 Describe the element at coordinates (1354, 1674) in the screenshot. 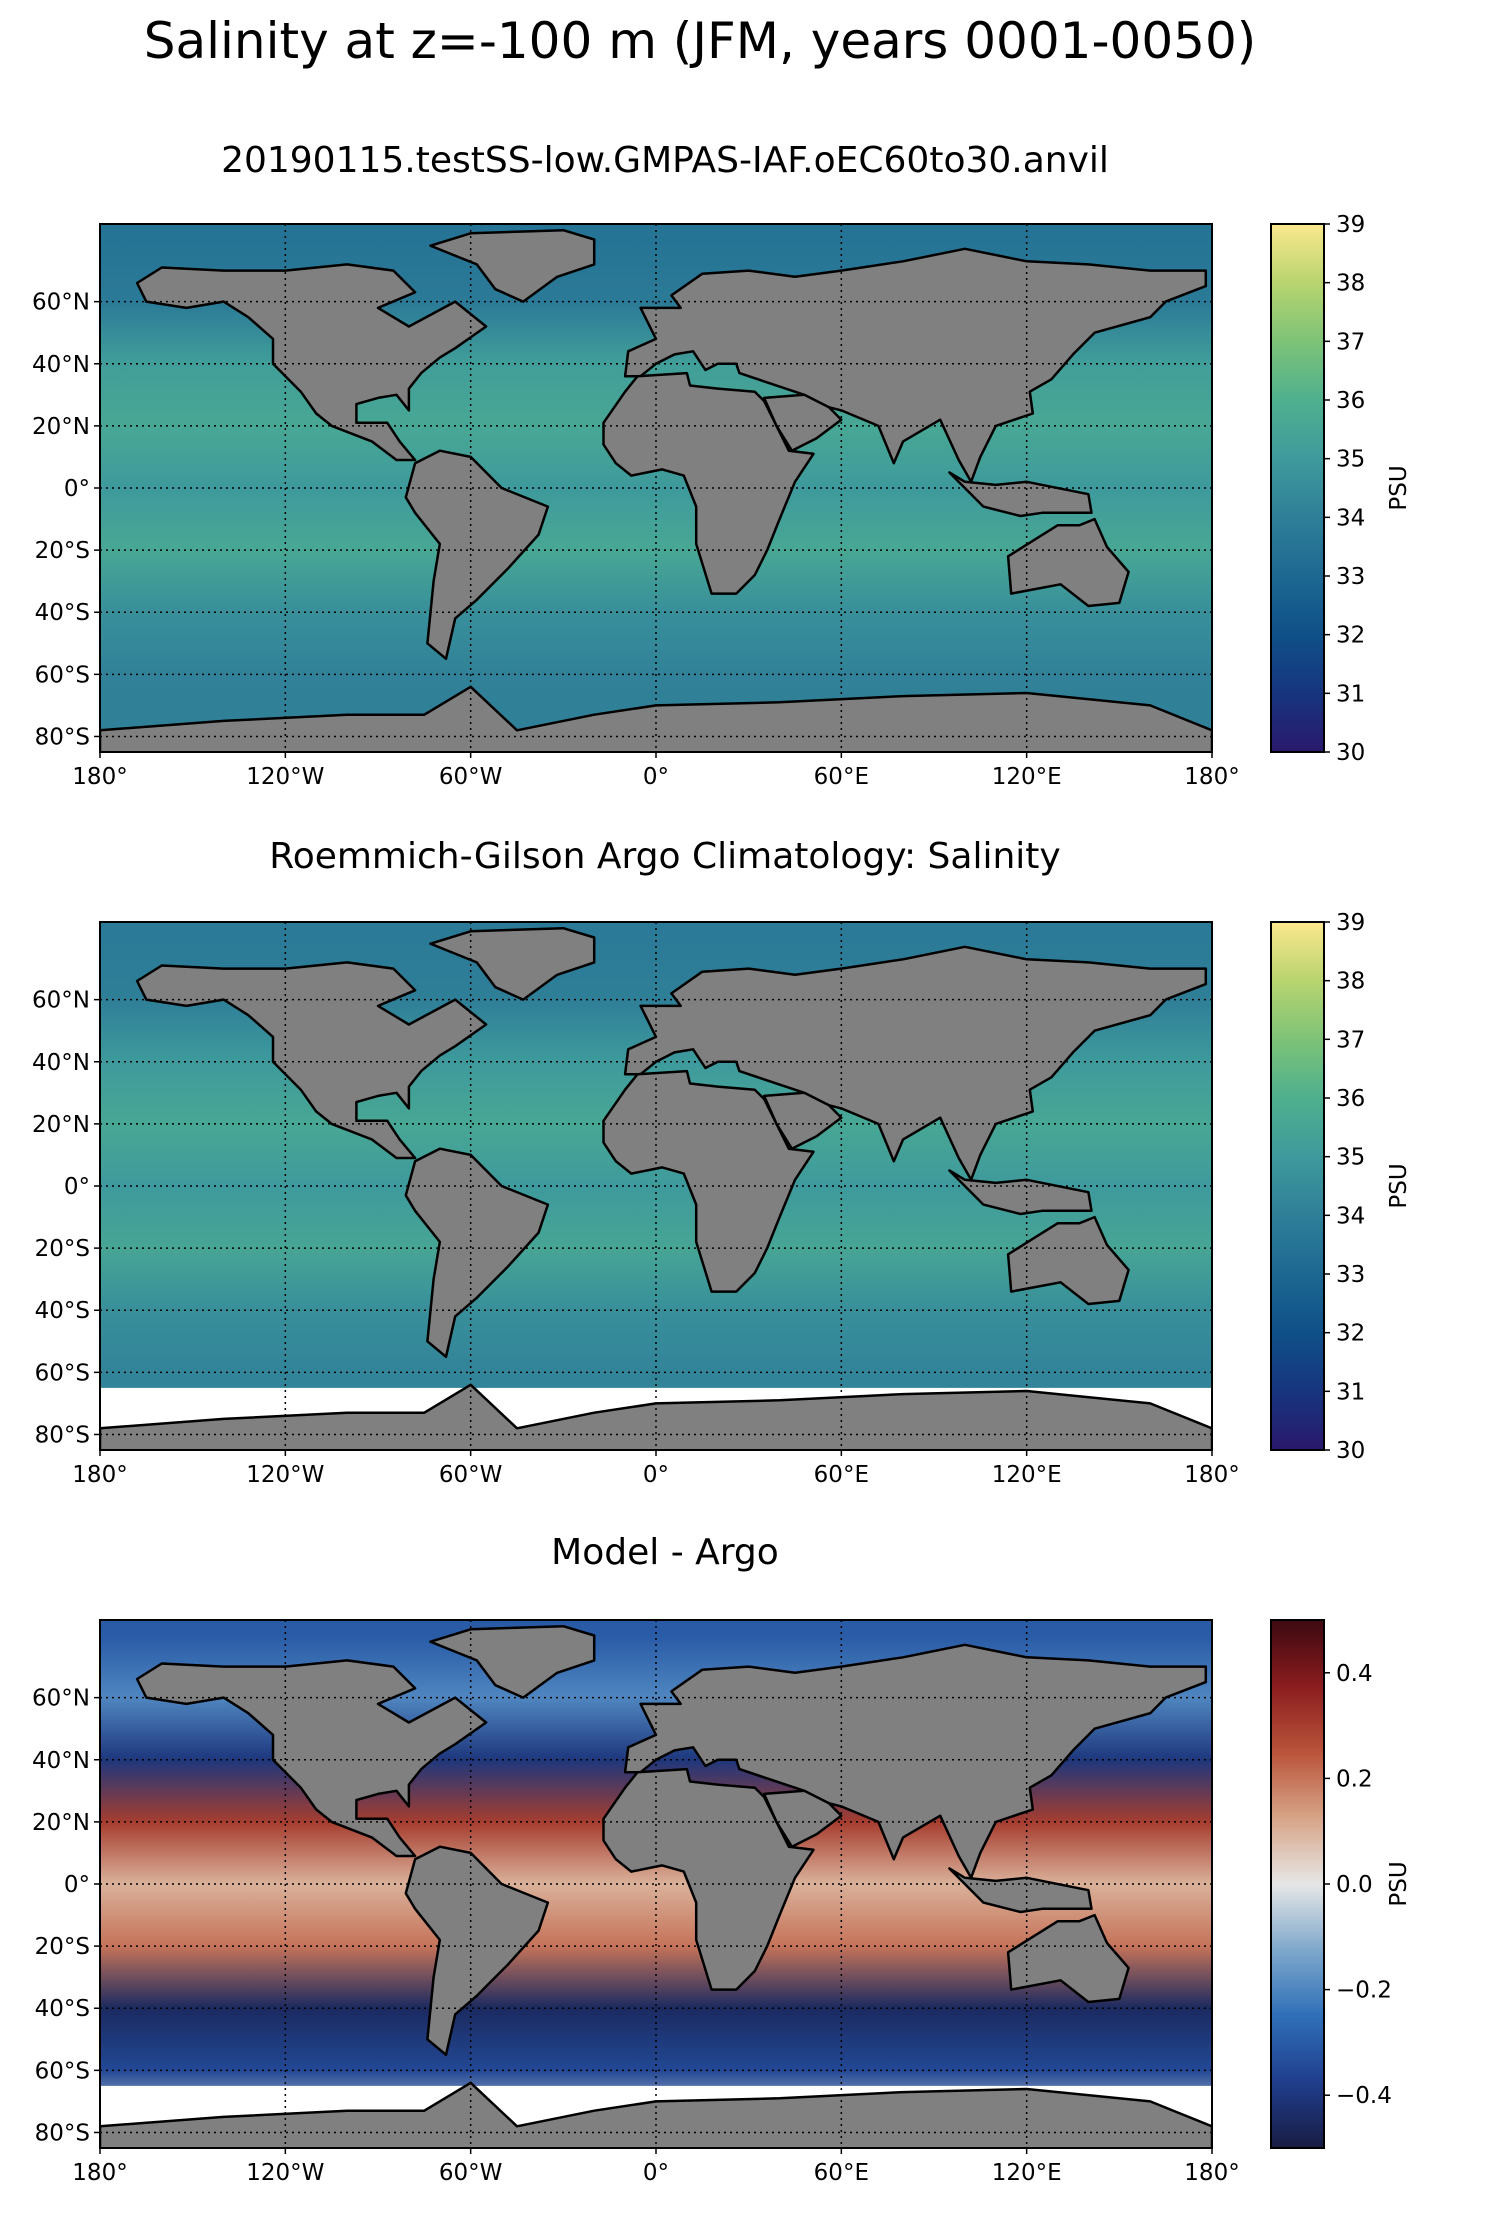

I see `colorbar-tick-label: 0.4` at that location.